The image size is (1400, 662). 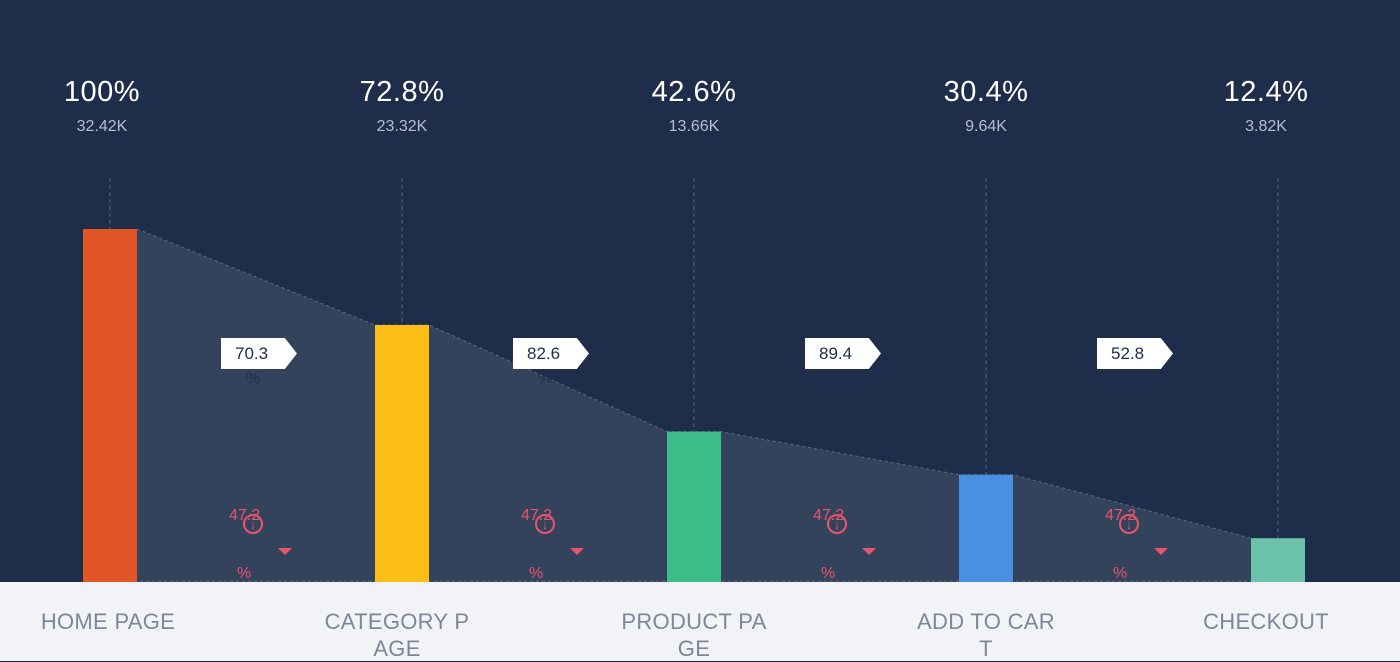 I want to click on stage-label: CHECKOUT, so click(x=1266, y=621).